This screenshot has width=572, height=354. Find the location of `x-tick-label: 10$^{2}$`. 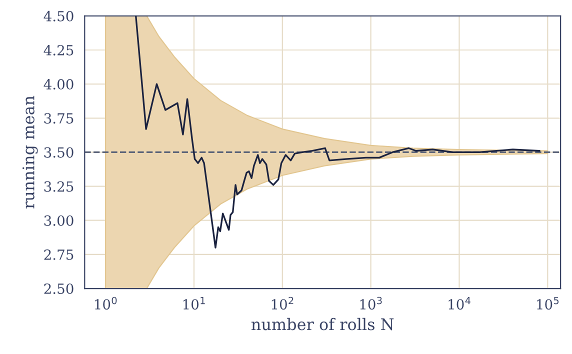

x-tick-label: 10$^{2}$ is located at coordinates (283, 303).